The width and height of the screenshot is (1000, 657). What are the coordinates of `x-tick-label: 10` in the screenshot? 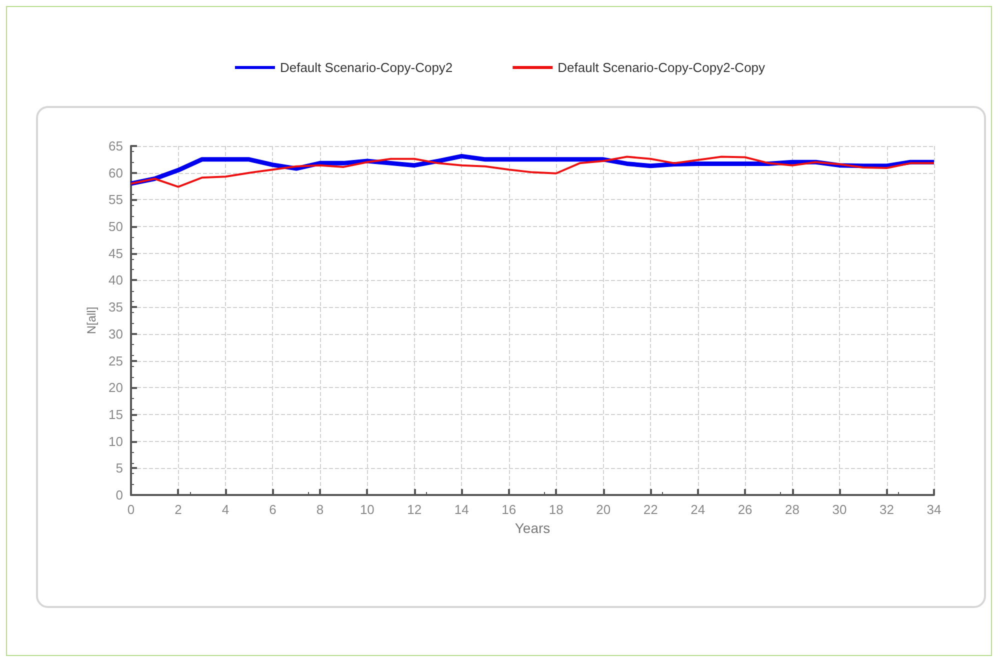 It's located at (367, 509).